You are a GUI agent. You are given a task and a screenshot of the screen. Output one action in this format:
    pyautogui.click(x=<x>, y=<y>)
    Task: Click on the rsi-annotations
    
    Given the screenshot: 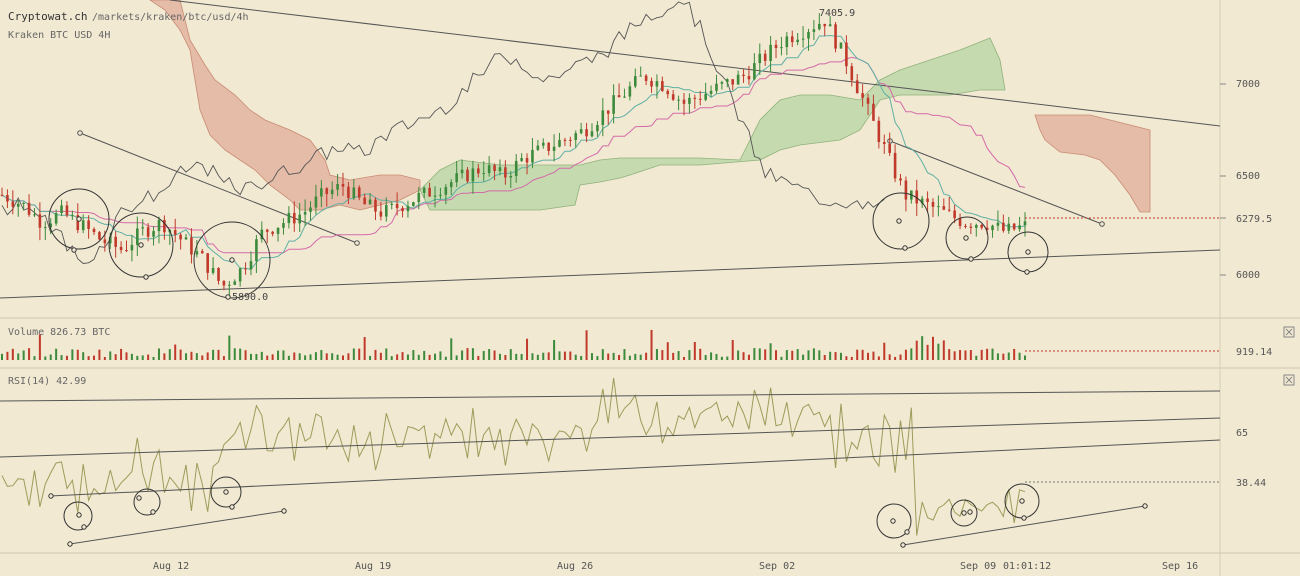 What is the action you would take?
    pyautogui.click(x=551, y=507)
    